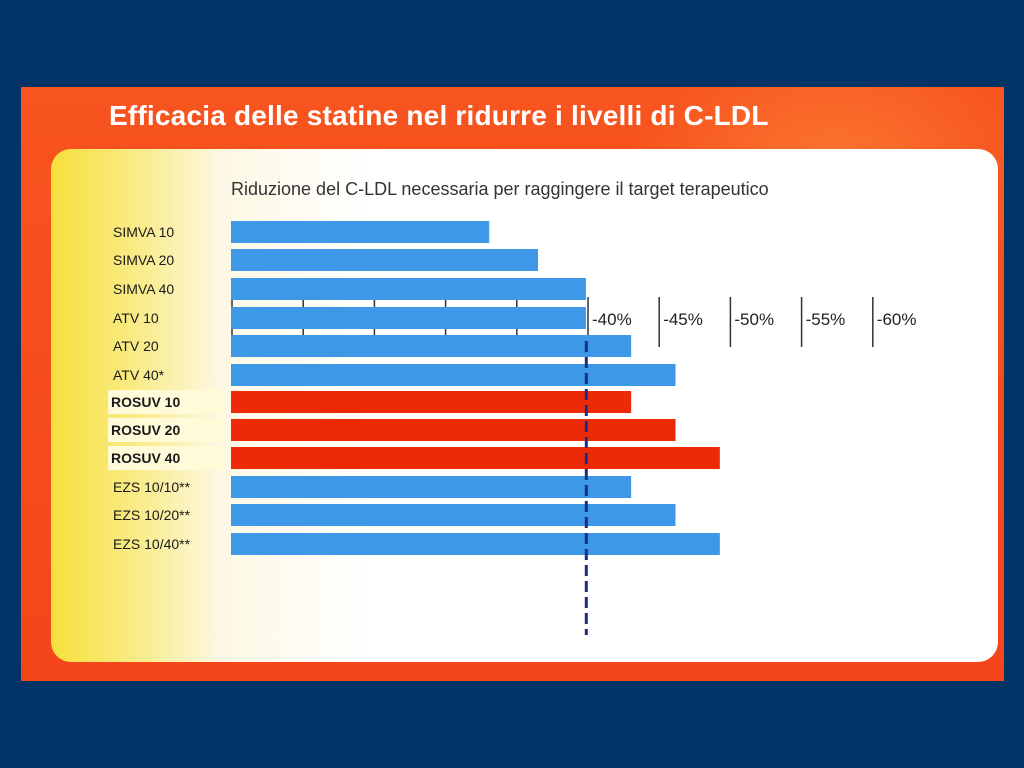  I want to click on x-tick-label: -55%, so click(826, 319).